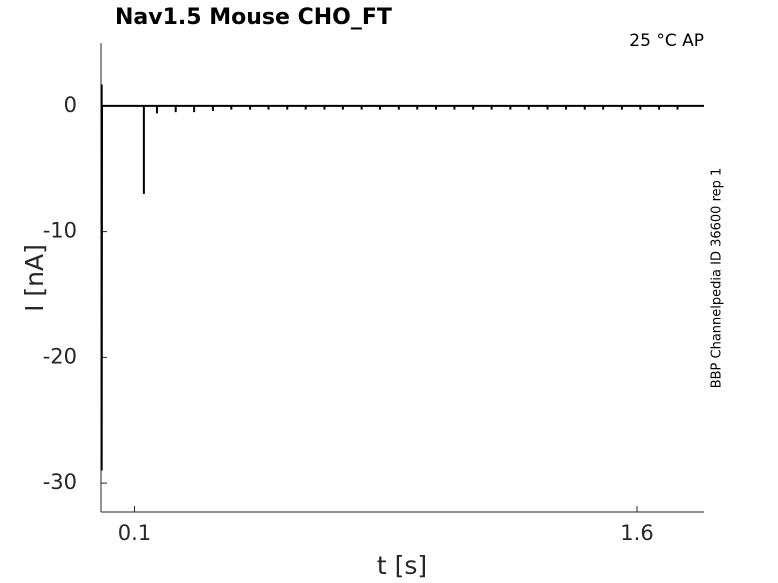 The height and width of the screenshot is (583, 778). What do you see at coordinates (34, 278) in the screenshot?
I see `y-axis-label: I [nA]` at bounding box center [34, 278].